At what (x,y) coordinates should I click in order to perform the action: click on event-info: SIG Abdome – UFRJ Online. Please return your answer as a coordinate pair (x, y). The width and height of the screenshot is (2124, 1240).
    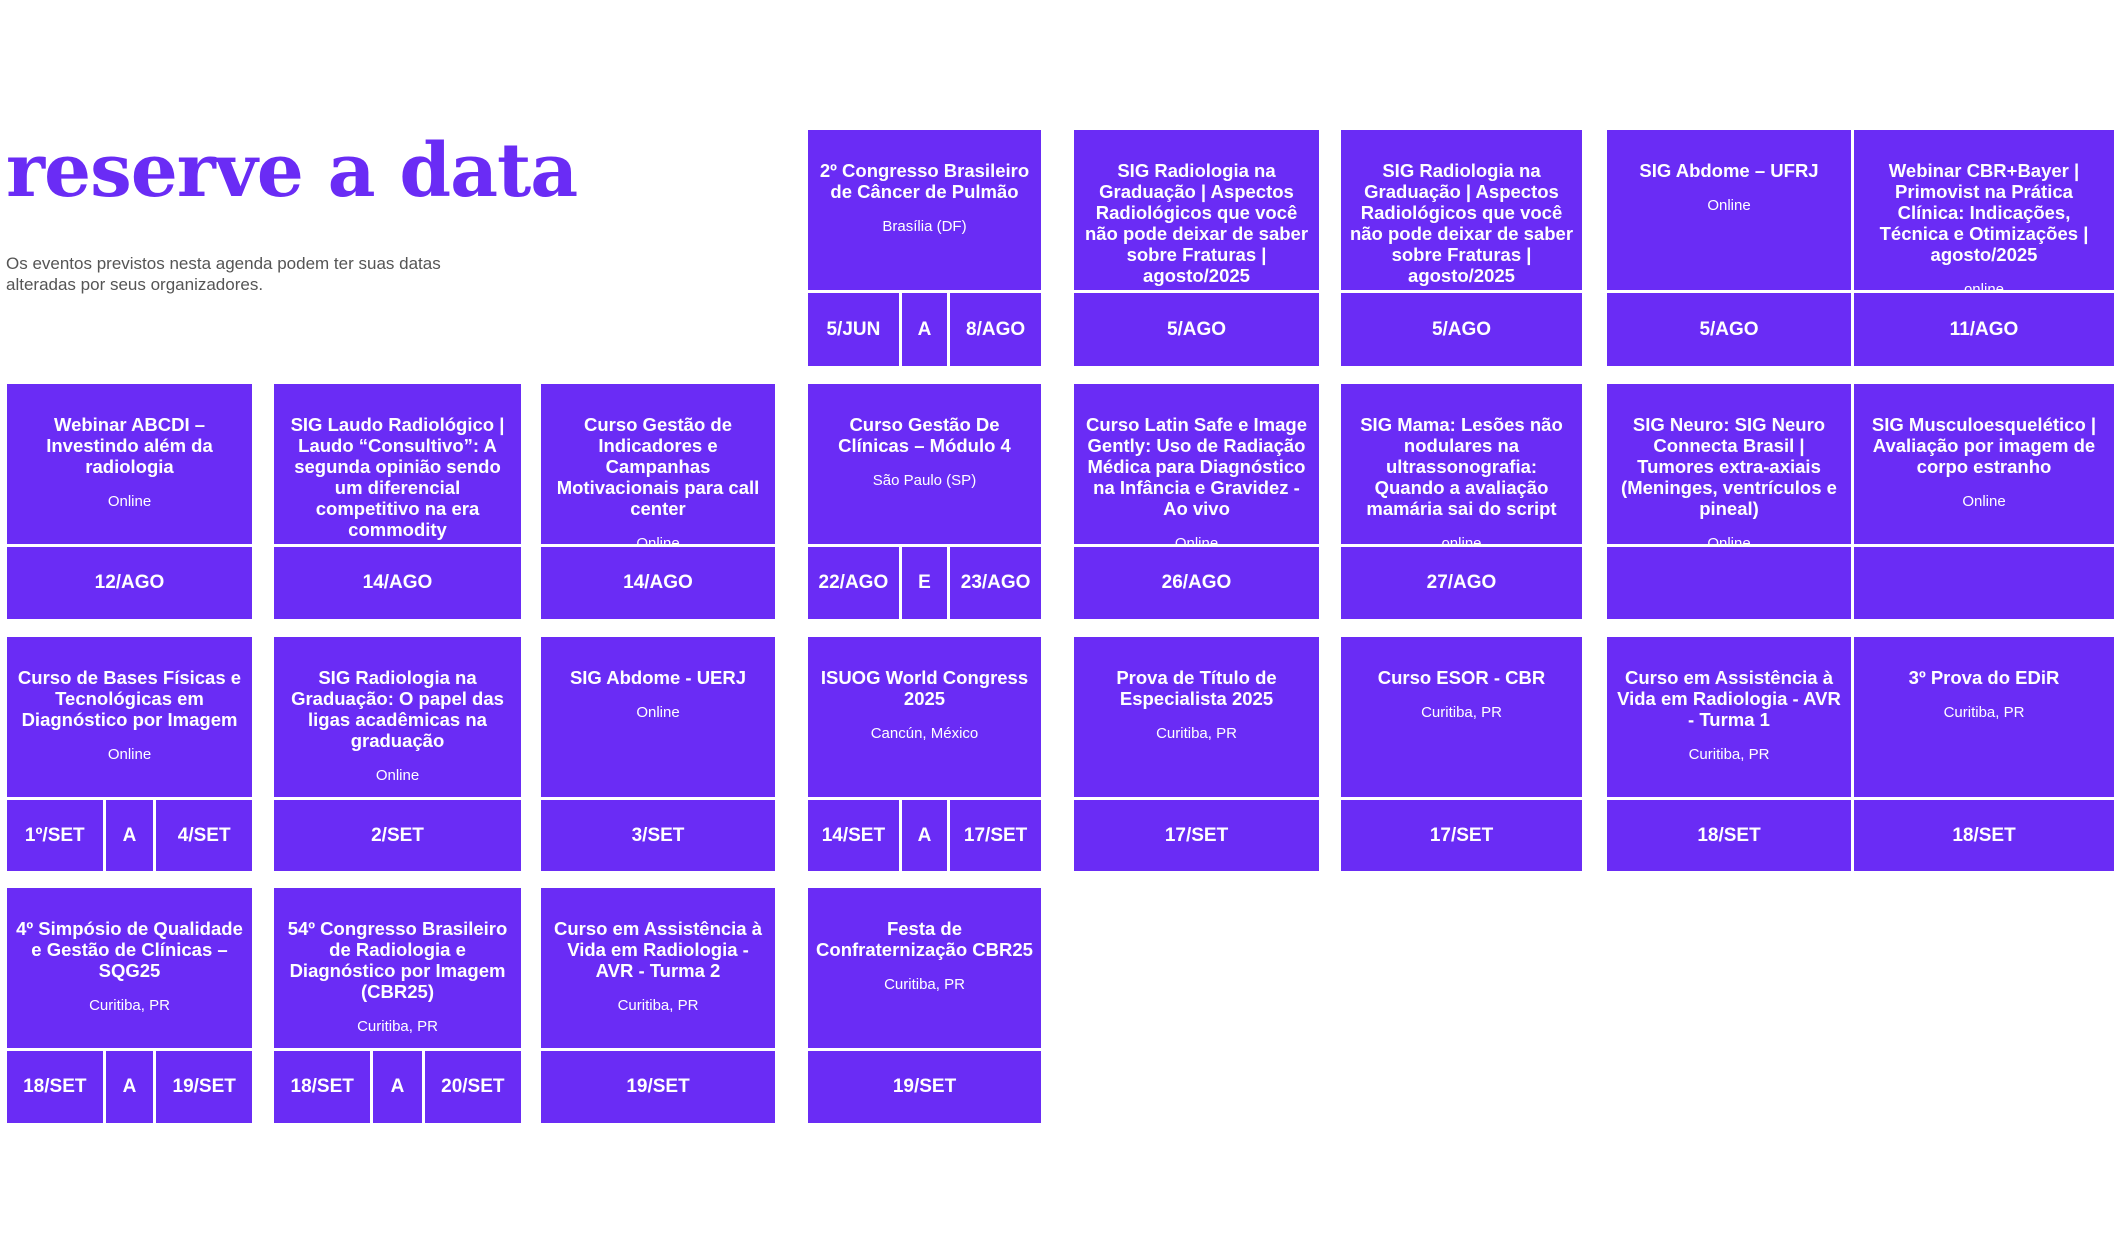
    Looking at the image, I should click on (1729, 210).